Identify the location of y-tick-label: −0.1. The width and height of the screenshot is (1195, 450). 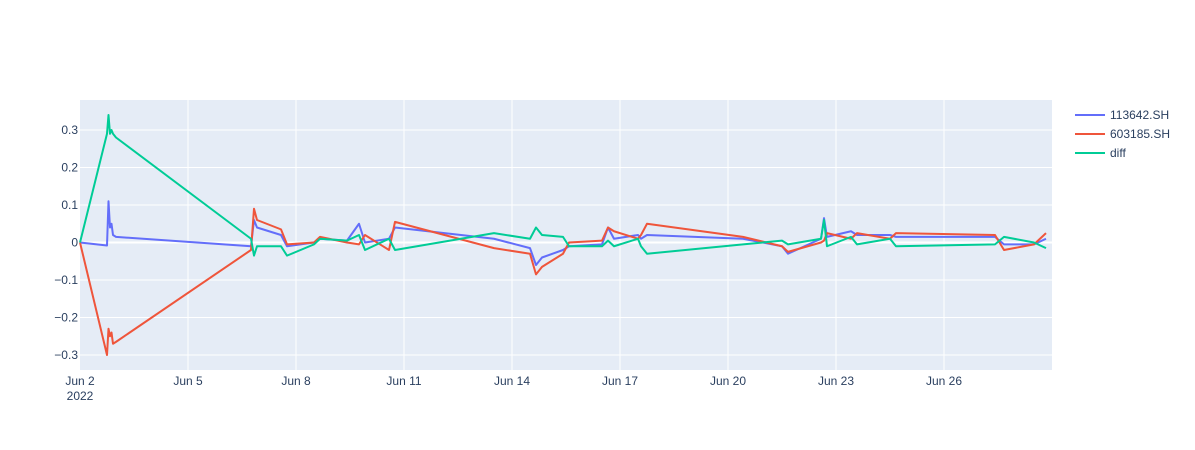
(66, 280).